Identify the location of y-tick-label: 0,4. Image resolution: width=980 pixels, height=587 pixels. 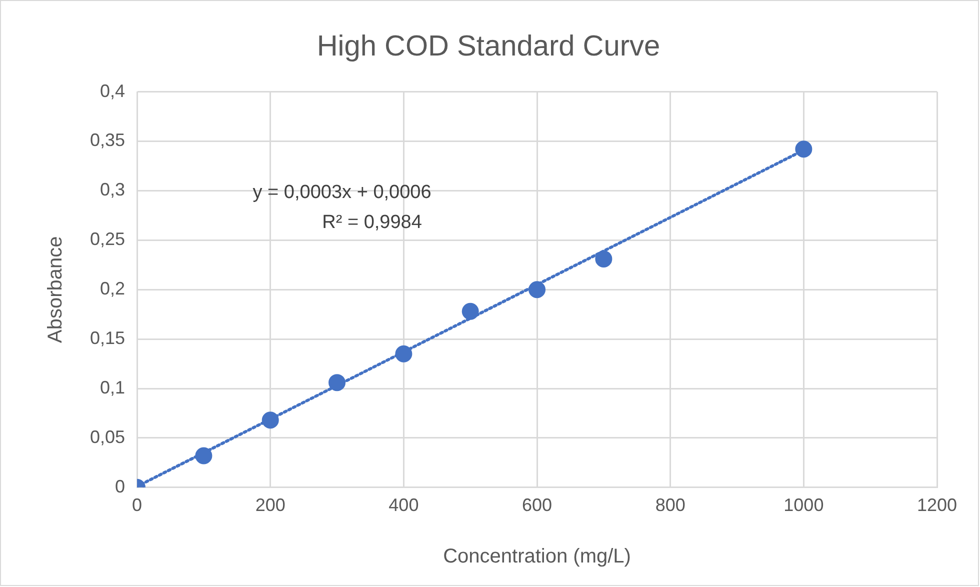
(113, 90).